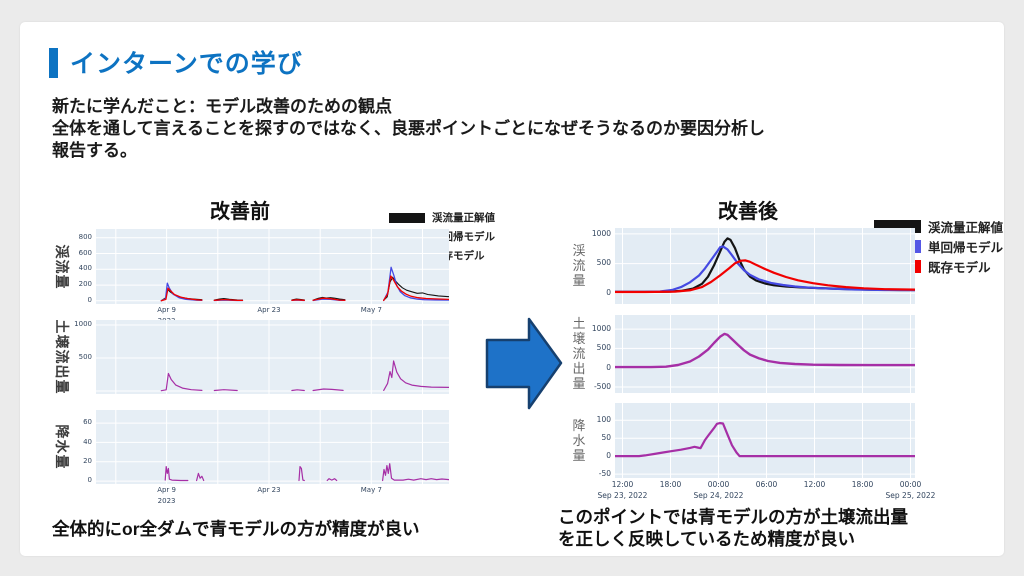 The width and height of the screenshot is (1024, 576). What do you see at coordinates (910, 495) in the screenshot?
I see `x-tick-date-label: Sep 25, 2022` at bounding box center [910, 495].